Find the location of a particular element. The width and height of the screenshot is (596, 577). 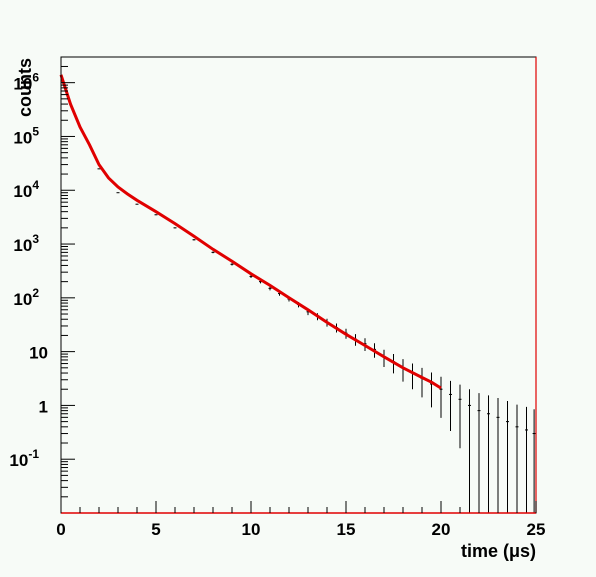

y-tick-label: 10 is located at coordinates (38, 353).